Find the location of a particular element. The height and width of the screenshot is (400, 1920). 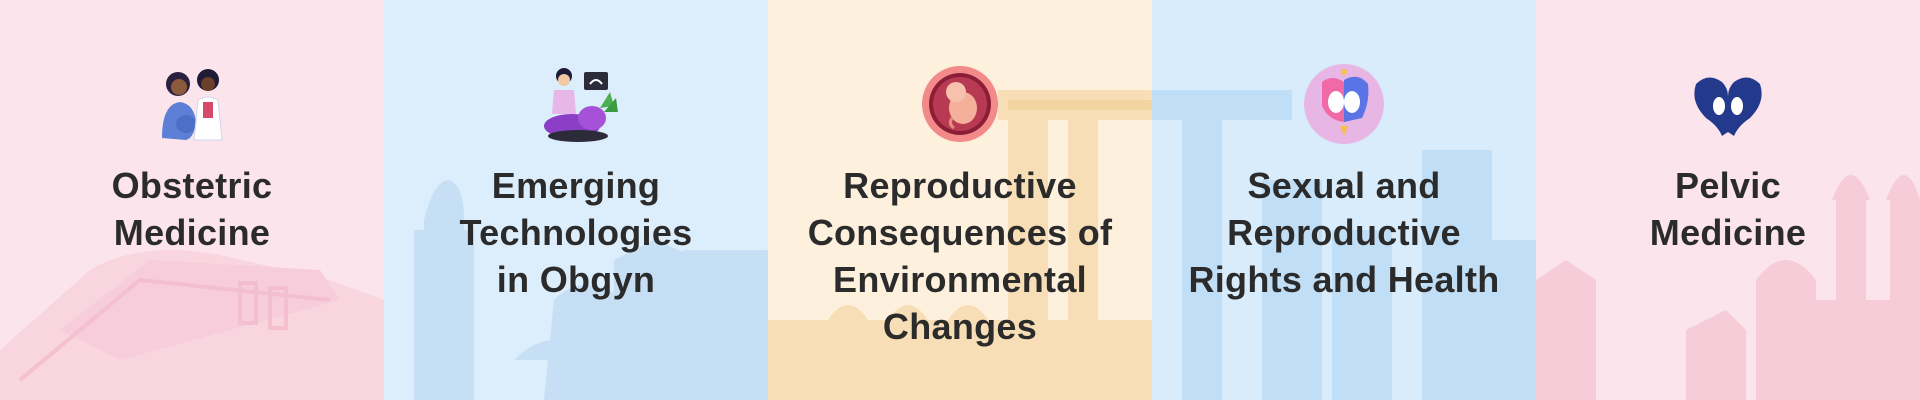

women-faces-icon is located at coordinates (1344, 104).